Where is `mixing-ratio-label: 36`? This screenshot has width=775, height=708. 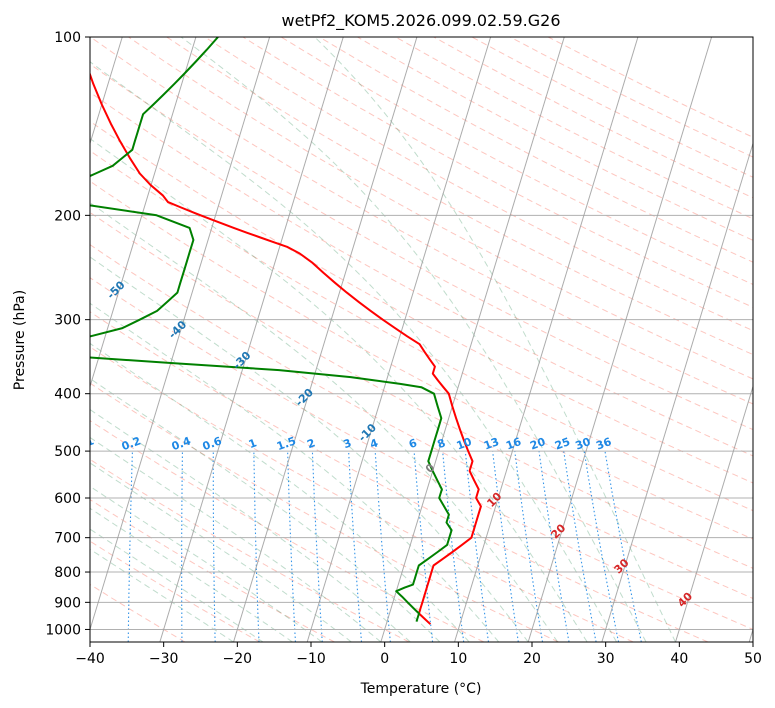
mixing-ratio-label: 36 is located at coordinates (603, 444).